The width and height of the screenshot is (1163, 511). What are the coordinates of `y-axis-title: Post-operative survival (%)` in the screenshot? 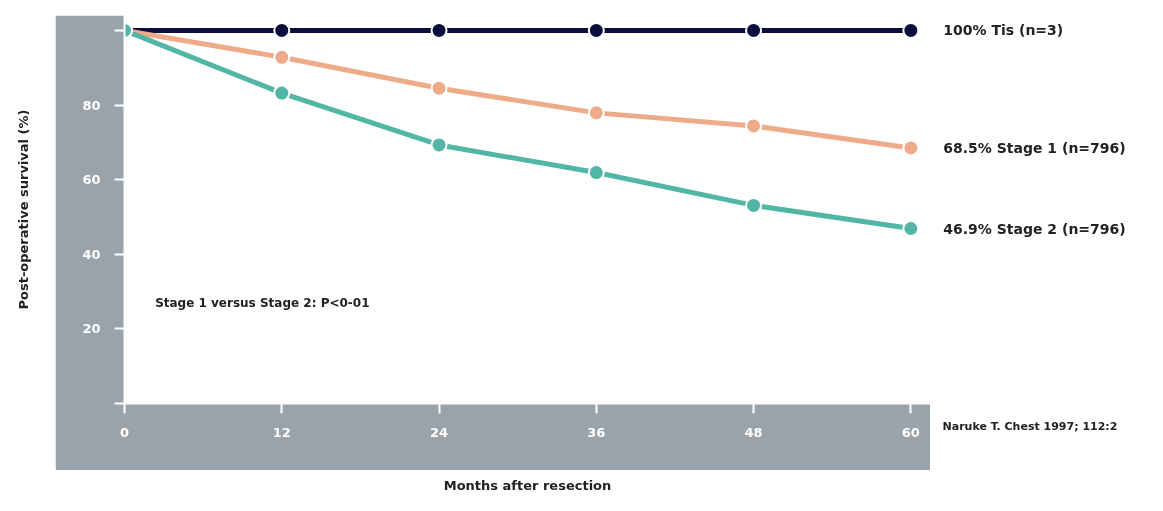 It's located at (23, 209).